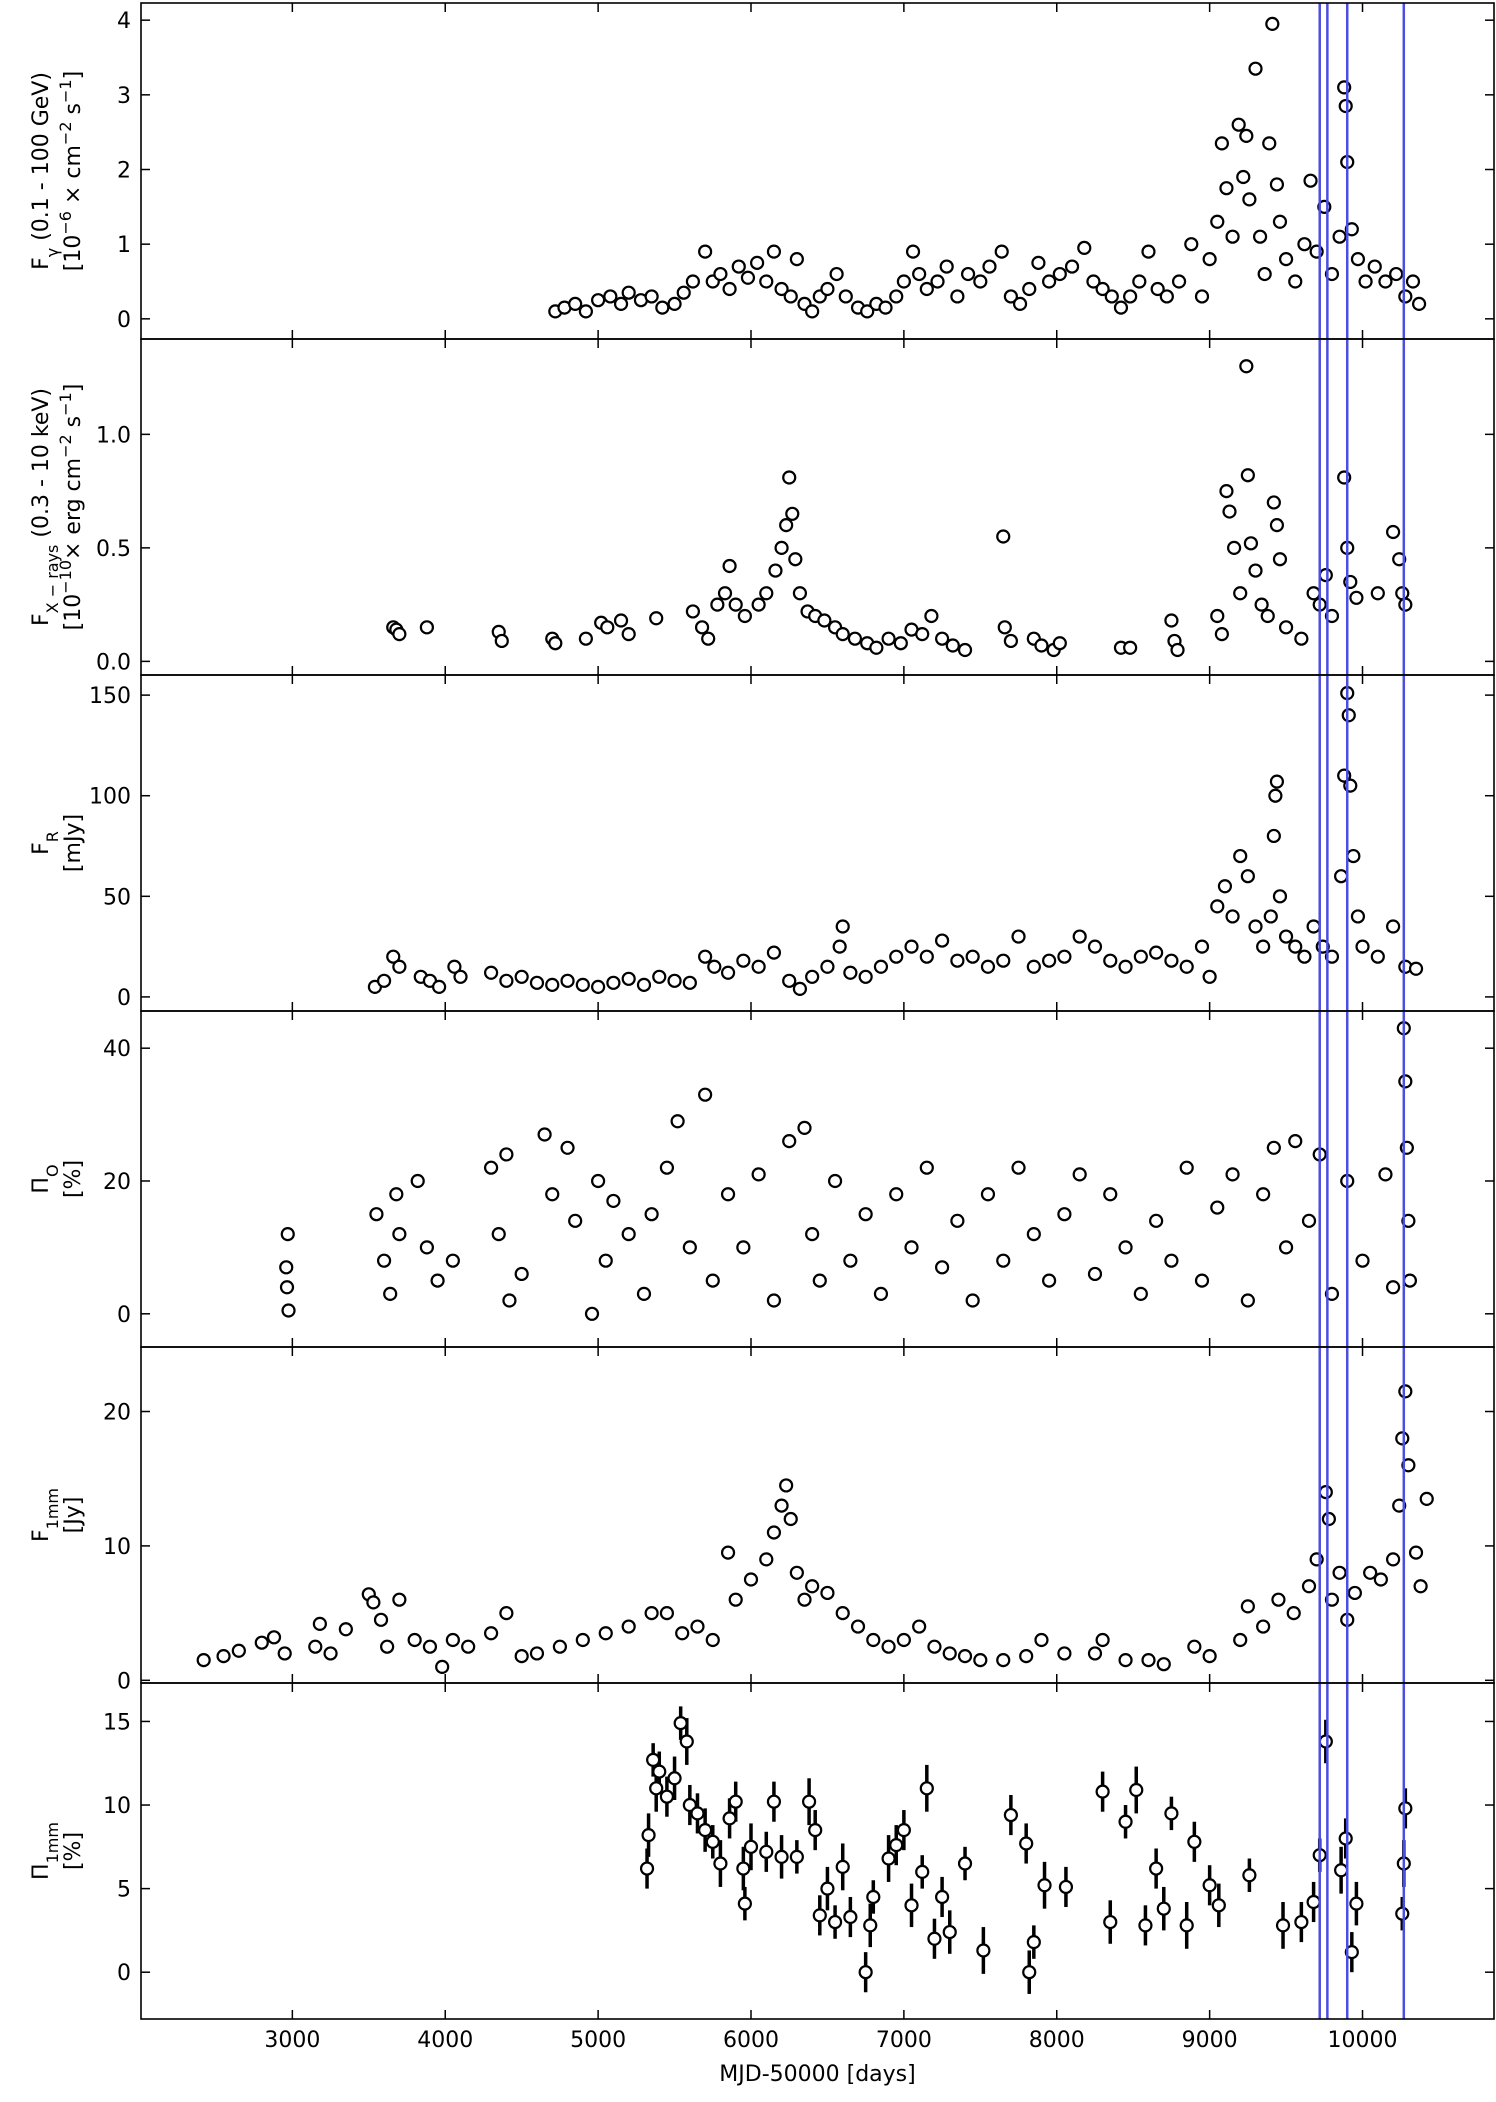 This screenshot has height=2102, width=1496. Describe the element at coordinates (117, 1182) in the screenshot. I see `y-tick-label: 20` at that location.